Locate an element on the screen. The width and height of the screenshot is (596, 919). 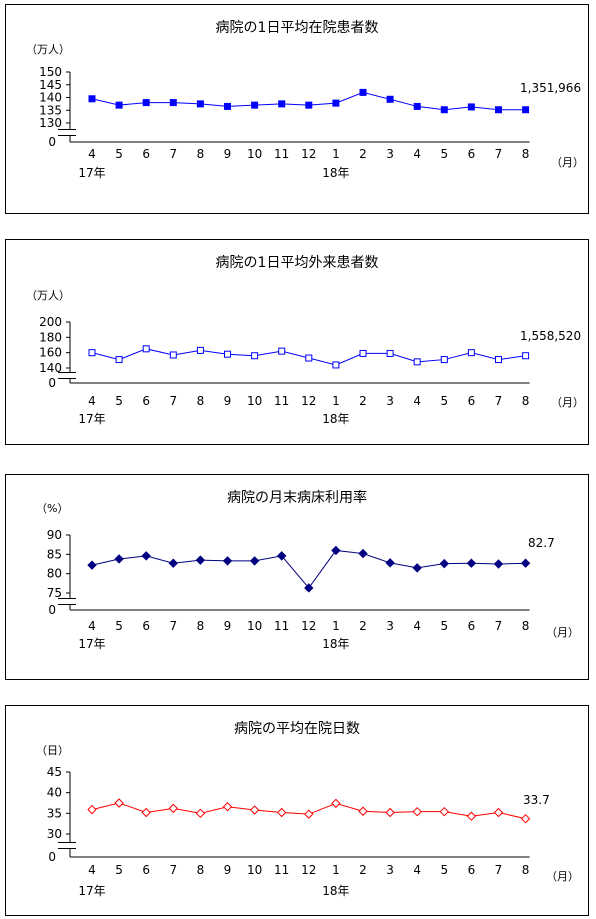
y-tick-label-zero: 0 is located at coordinates (52, 610).